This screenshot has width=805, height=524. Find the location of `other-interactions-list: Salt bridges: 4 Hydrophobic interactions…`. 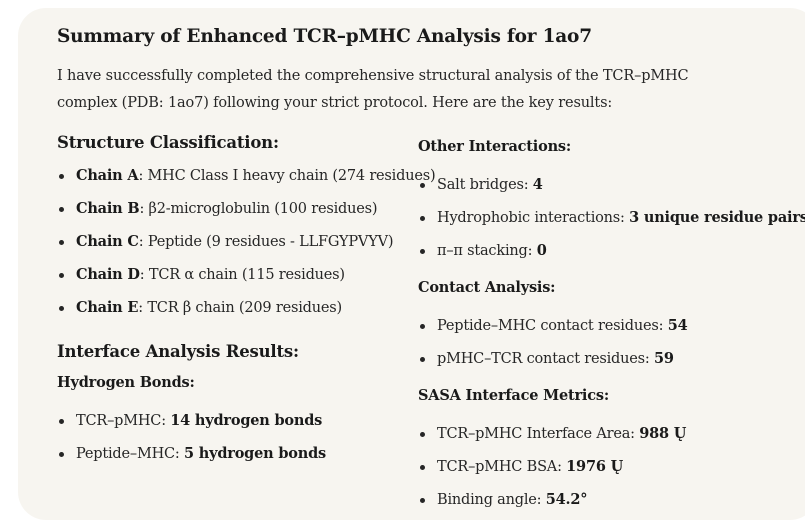

other-interactions-list: Salt bridges: 4 Hydrophobic interactions… is located at coordinates (611, 224).